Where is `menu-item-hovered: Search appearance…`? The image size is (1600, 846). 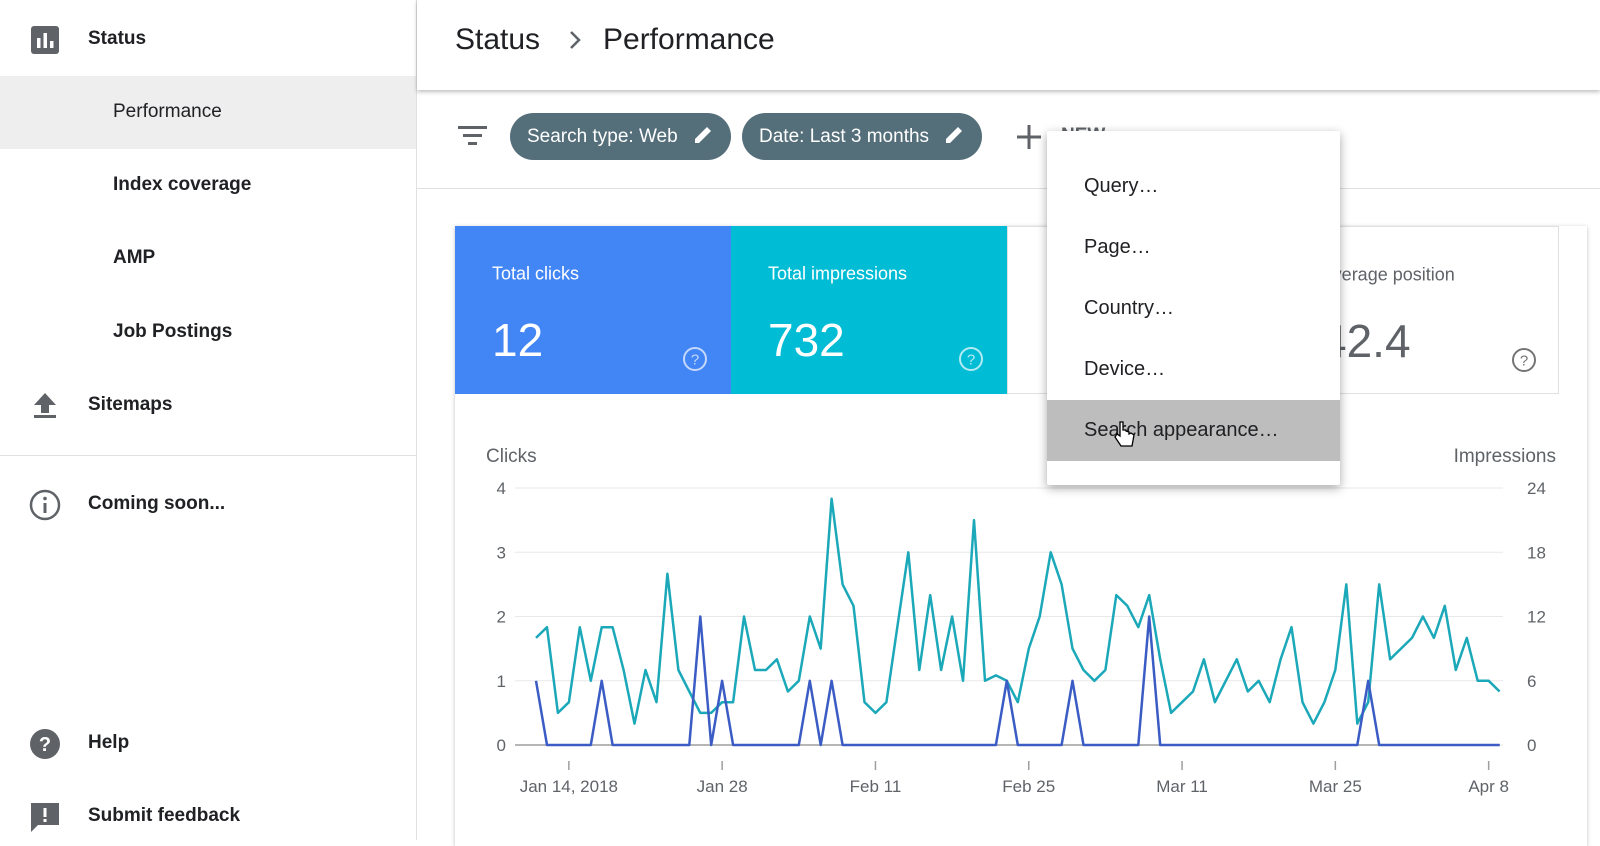
menu-item-hovered: Search appearance… is located at coordinates (1193, 430).